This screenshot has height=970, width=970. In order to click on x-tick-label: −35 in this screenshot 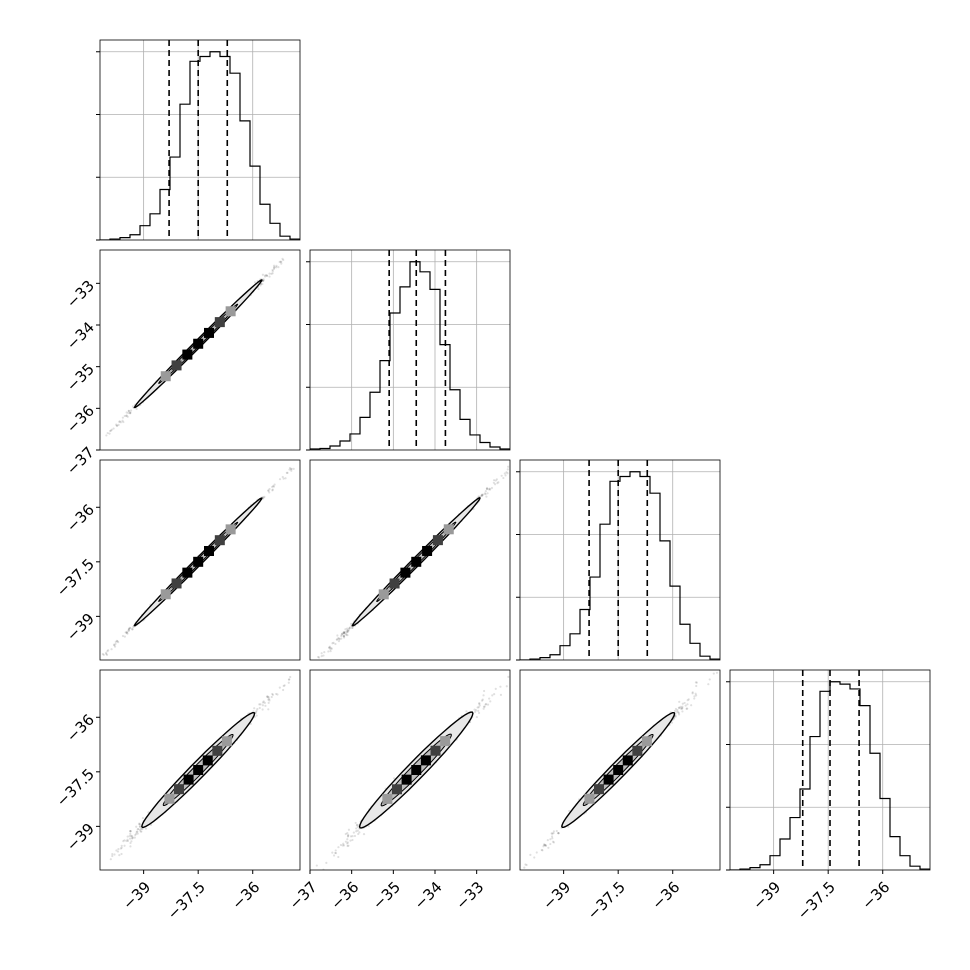, I will do `click(386, 895)`.